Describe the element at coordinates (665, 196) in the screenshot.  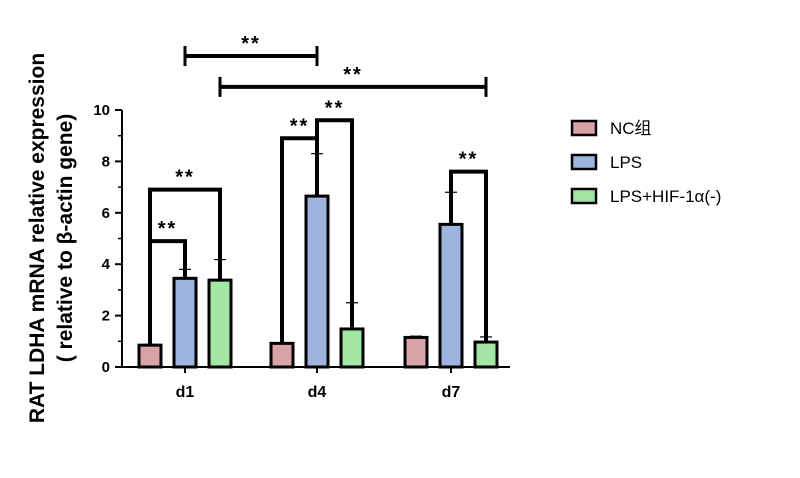
I see `legend-label: LPS+HIF-1α(-)` at that location.